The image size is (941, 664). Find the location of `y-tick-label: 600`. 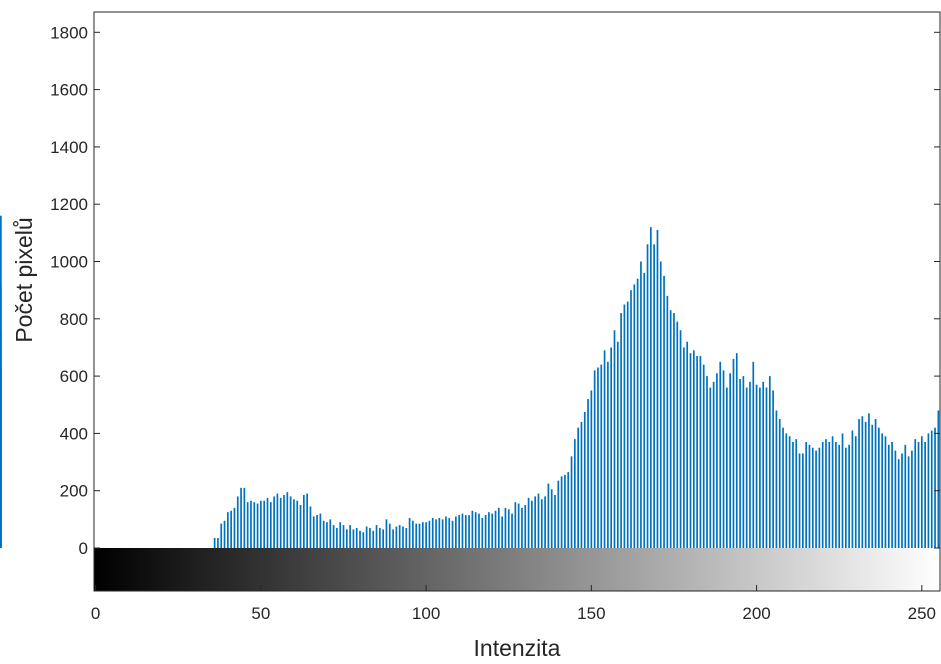

y-tick-label: 600 is located at coordinates (74, 376).